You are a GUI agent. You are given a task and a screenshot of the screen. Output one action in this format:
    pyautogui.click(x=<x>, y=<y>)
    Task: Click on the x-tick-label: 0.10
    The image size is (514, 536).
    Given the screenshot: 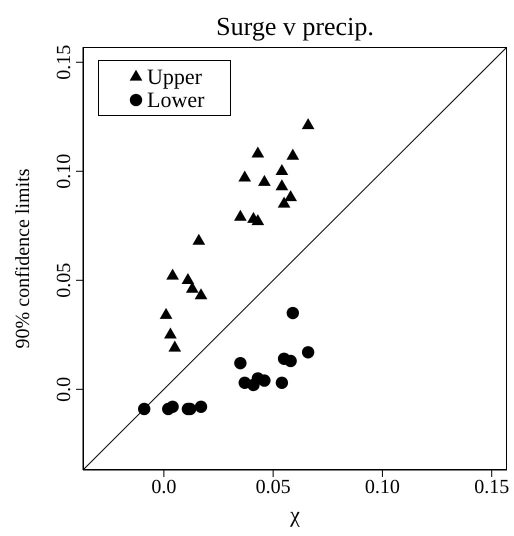 What is the action you would take?
    pyautogui.click(x=382, y=487)
    